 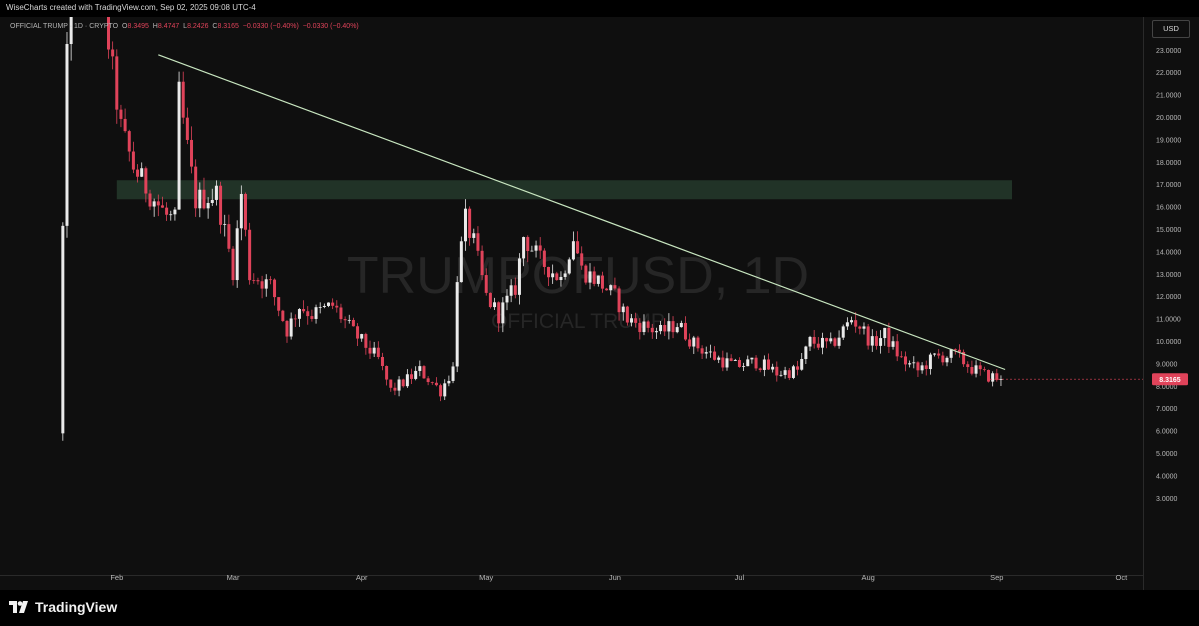 I want to click on x-tick-label: Jun, so click(x=615, y=577).